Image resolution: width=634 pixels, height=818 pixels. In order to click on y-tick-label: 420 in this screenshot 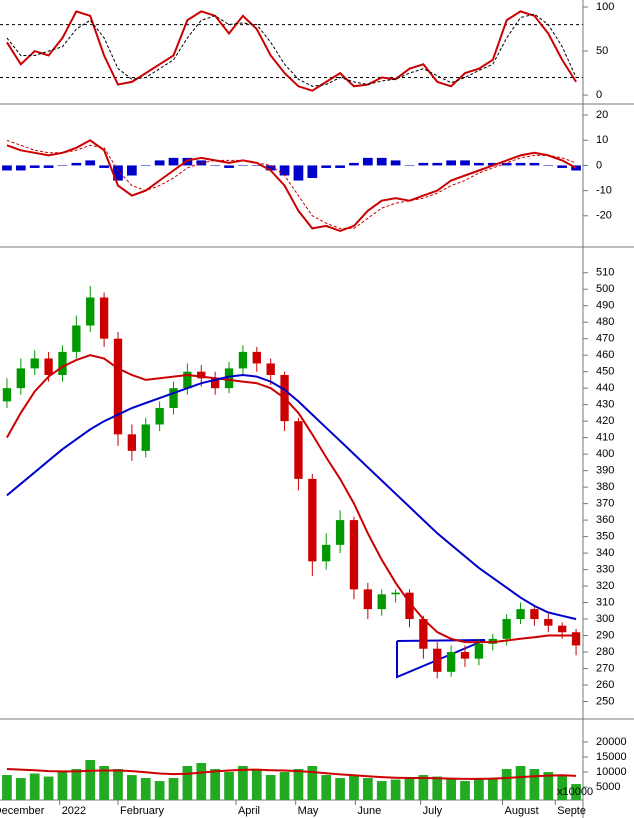, I will do `click(605, 421)`.